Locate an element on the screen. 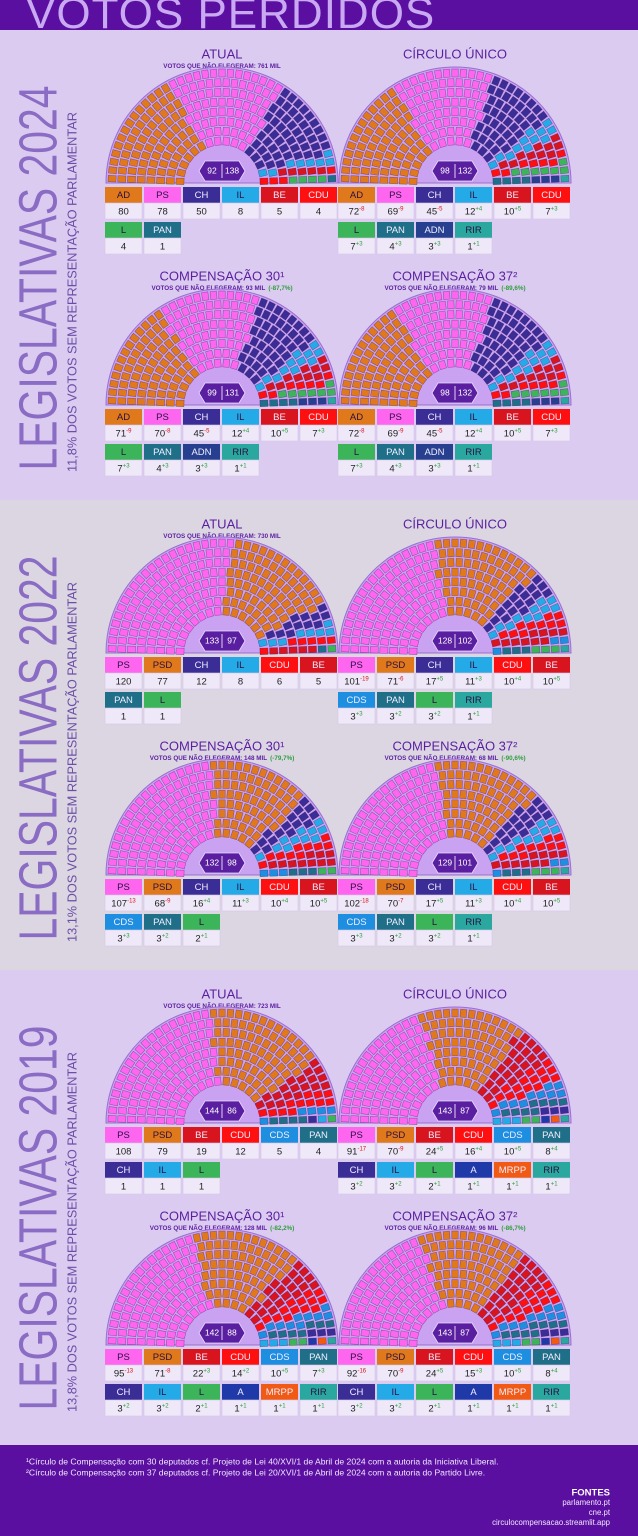 This screenshot has width=638, height=1536. seat-count-value: 1 is located at coordinates (469, 468).